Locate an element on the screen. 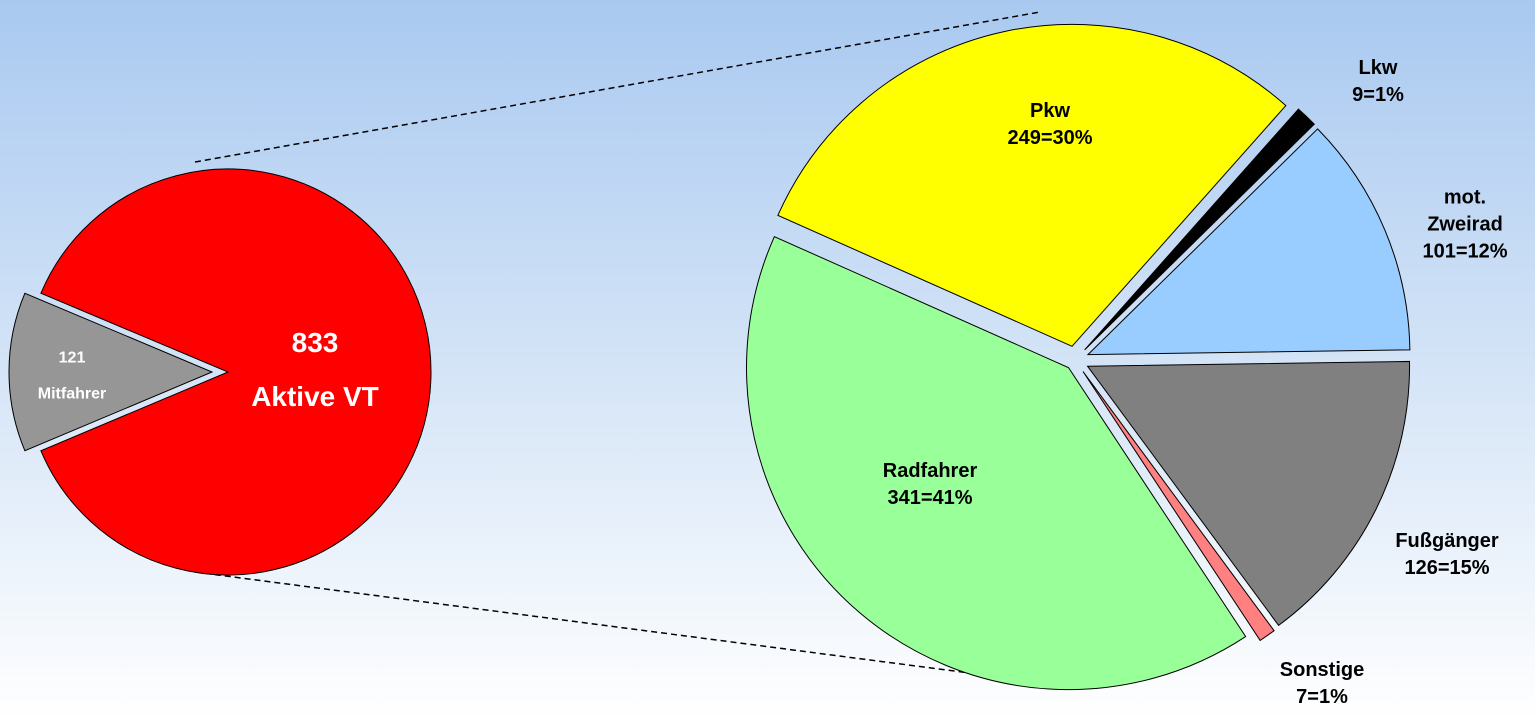 The width and height of the screenshot is (1535, 721). slice-value: 121 is located at coordinates (72, 358).